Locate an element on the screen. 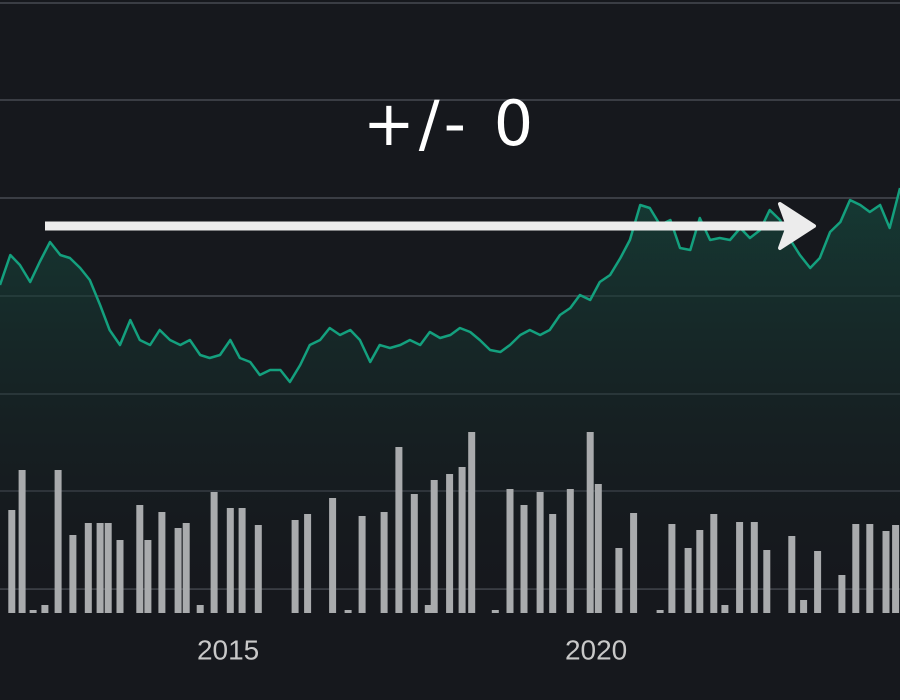  arrow-head is located at coordinates (797, 226).